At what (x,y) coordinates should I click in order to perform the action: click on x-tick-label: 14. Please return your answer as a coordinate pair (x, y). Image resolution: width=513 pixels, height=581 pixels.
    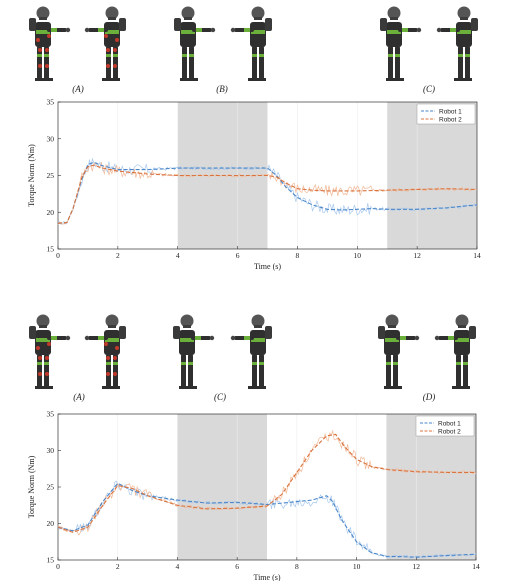
    Looking at the image, I should click on (476, 566).